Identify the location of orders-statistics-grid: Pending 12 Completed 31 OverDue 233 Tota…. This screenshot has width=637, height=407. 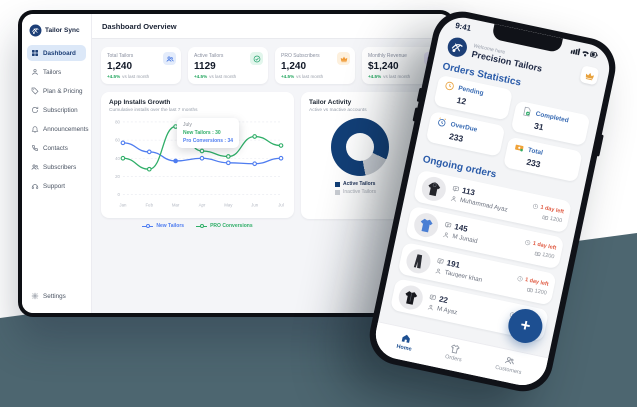
(509, 128).